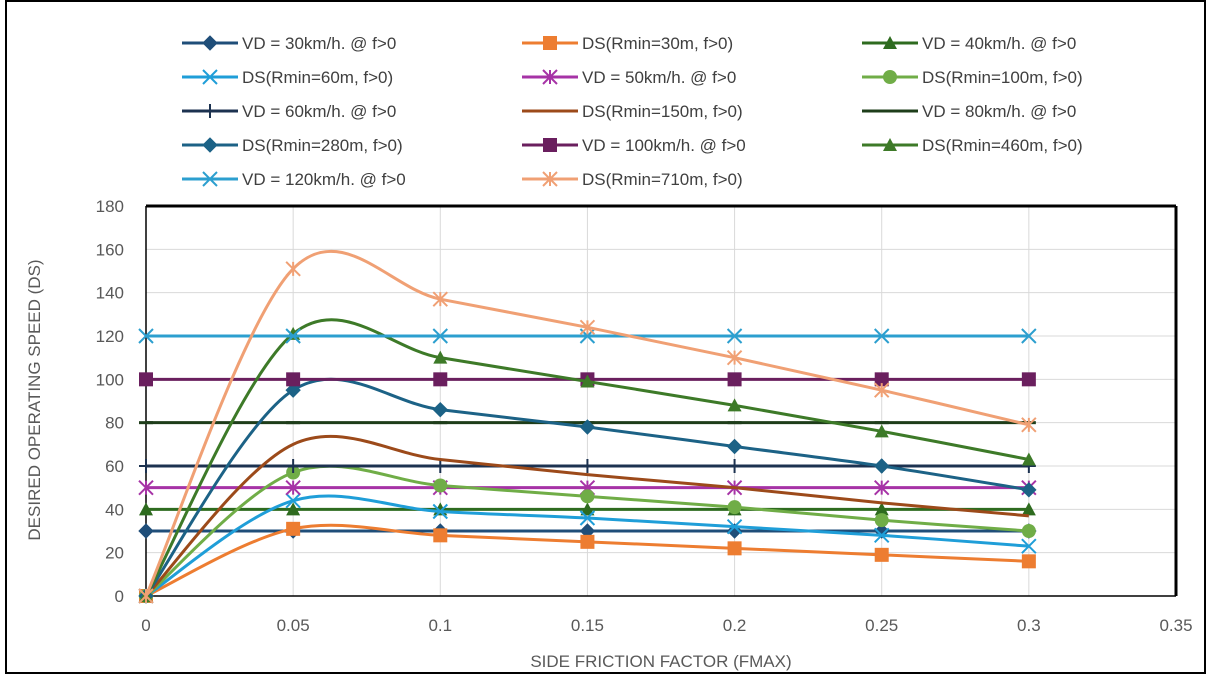 The height and width of the screenshot is (680, 1211). I want to click on legend-label: VD = 40km/h. @ f>0, so click(999, 43).